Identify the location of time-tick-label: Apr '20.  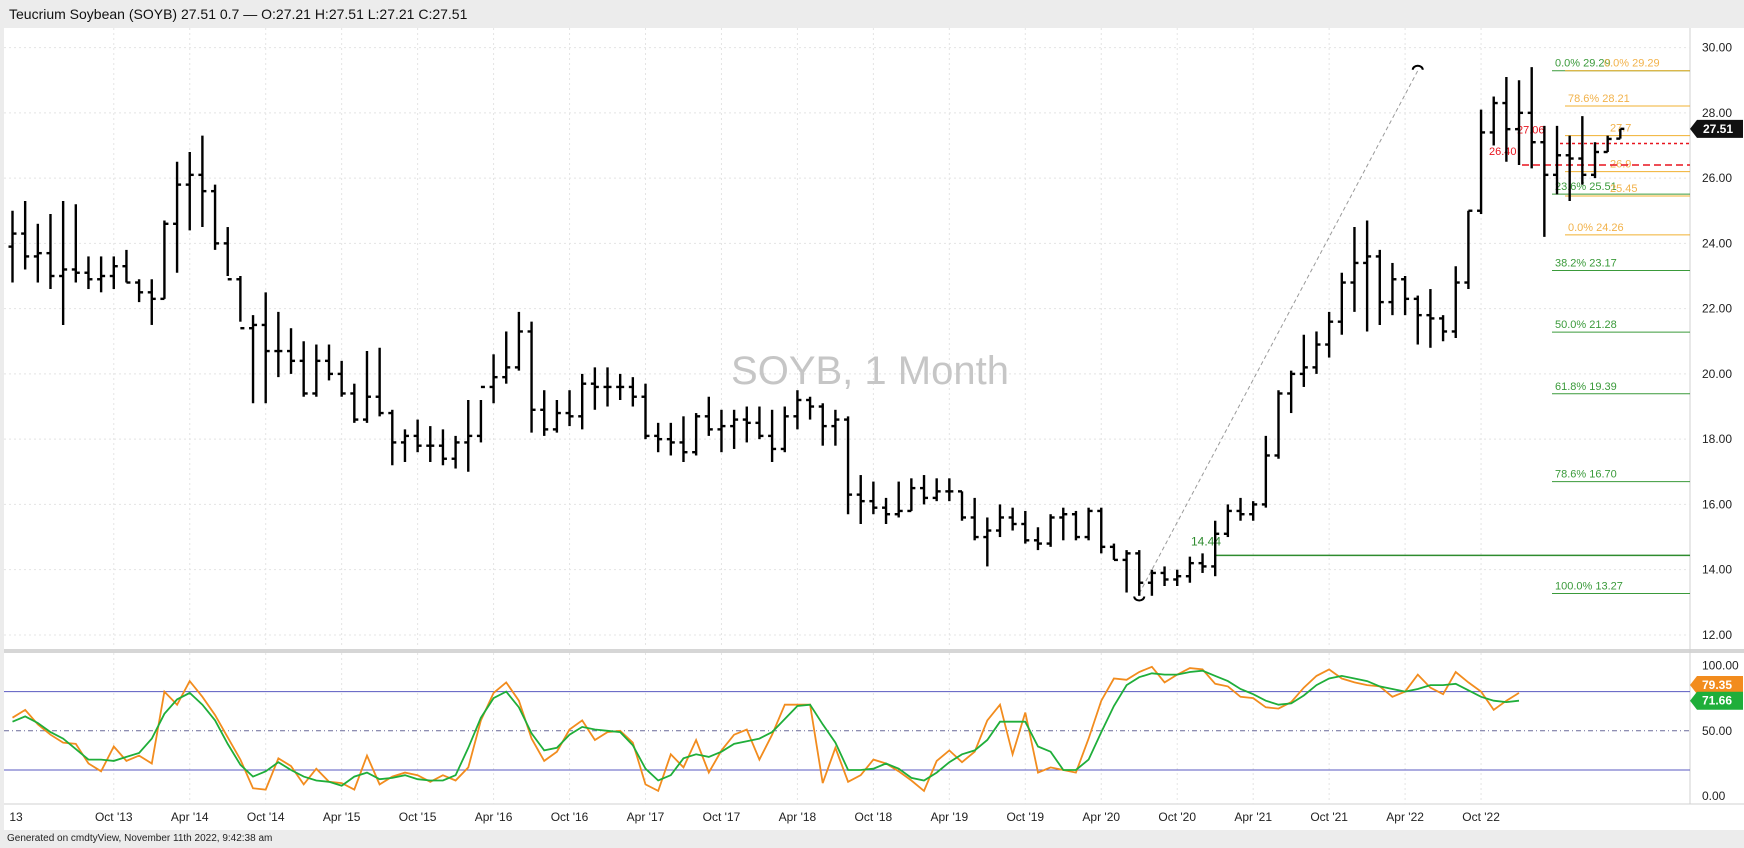
(1101, 817).